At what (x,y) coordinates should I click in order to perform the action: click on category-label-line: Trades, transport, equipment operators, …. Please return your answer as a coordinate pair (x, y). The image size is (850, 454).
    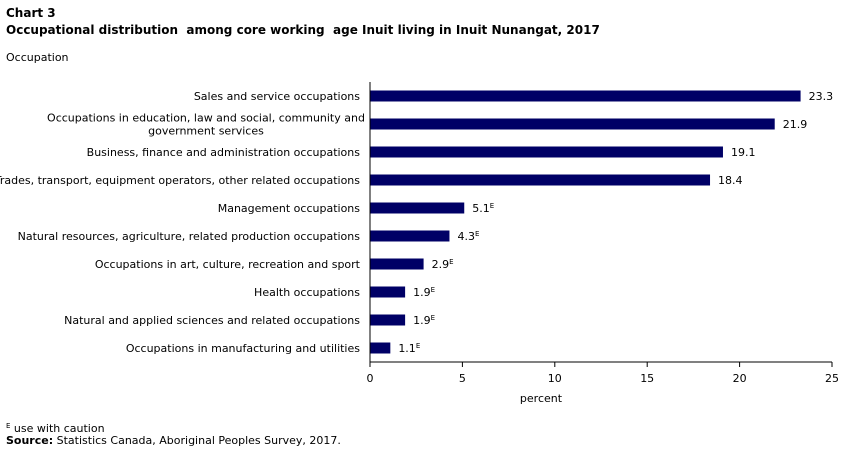
    Looking at the image, I should click on (180, 180).